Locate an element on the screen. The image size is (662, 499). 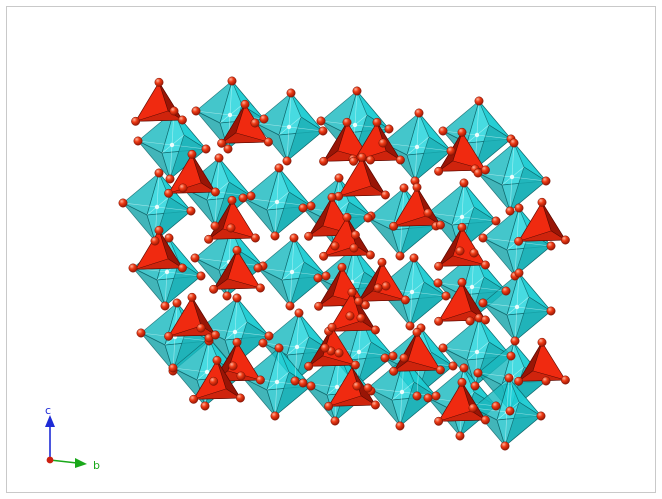
axis-c-label: c is located at coordinates (48, 410).